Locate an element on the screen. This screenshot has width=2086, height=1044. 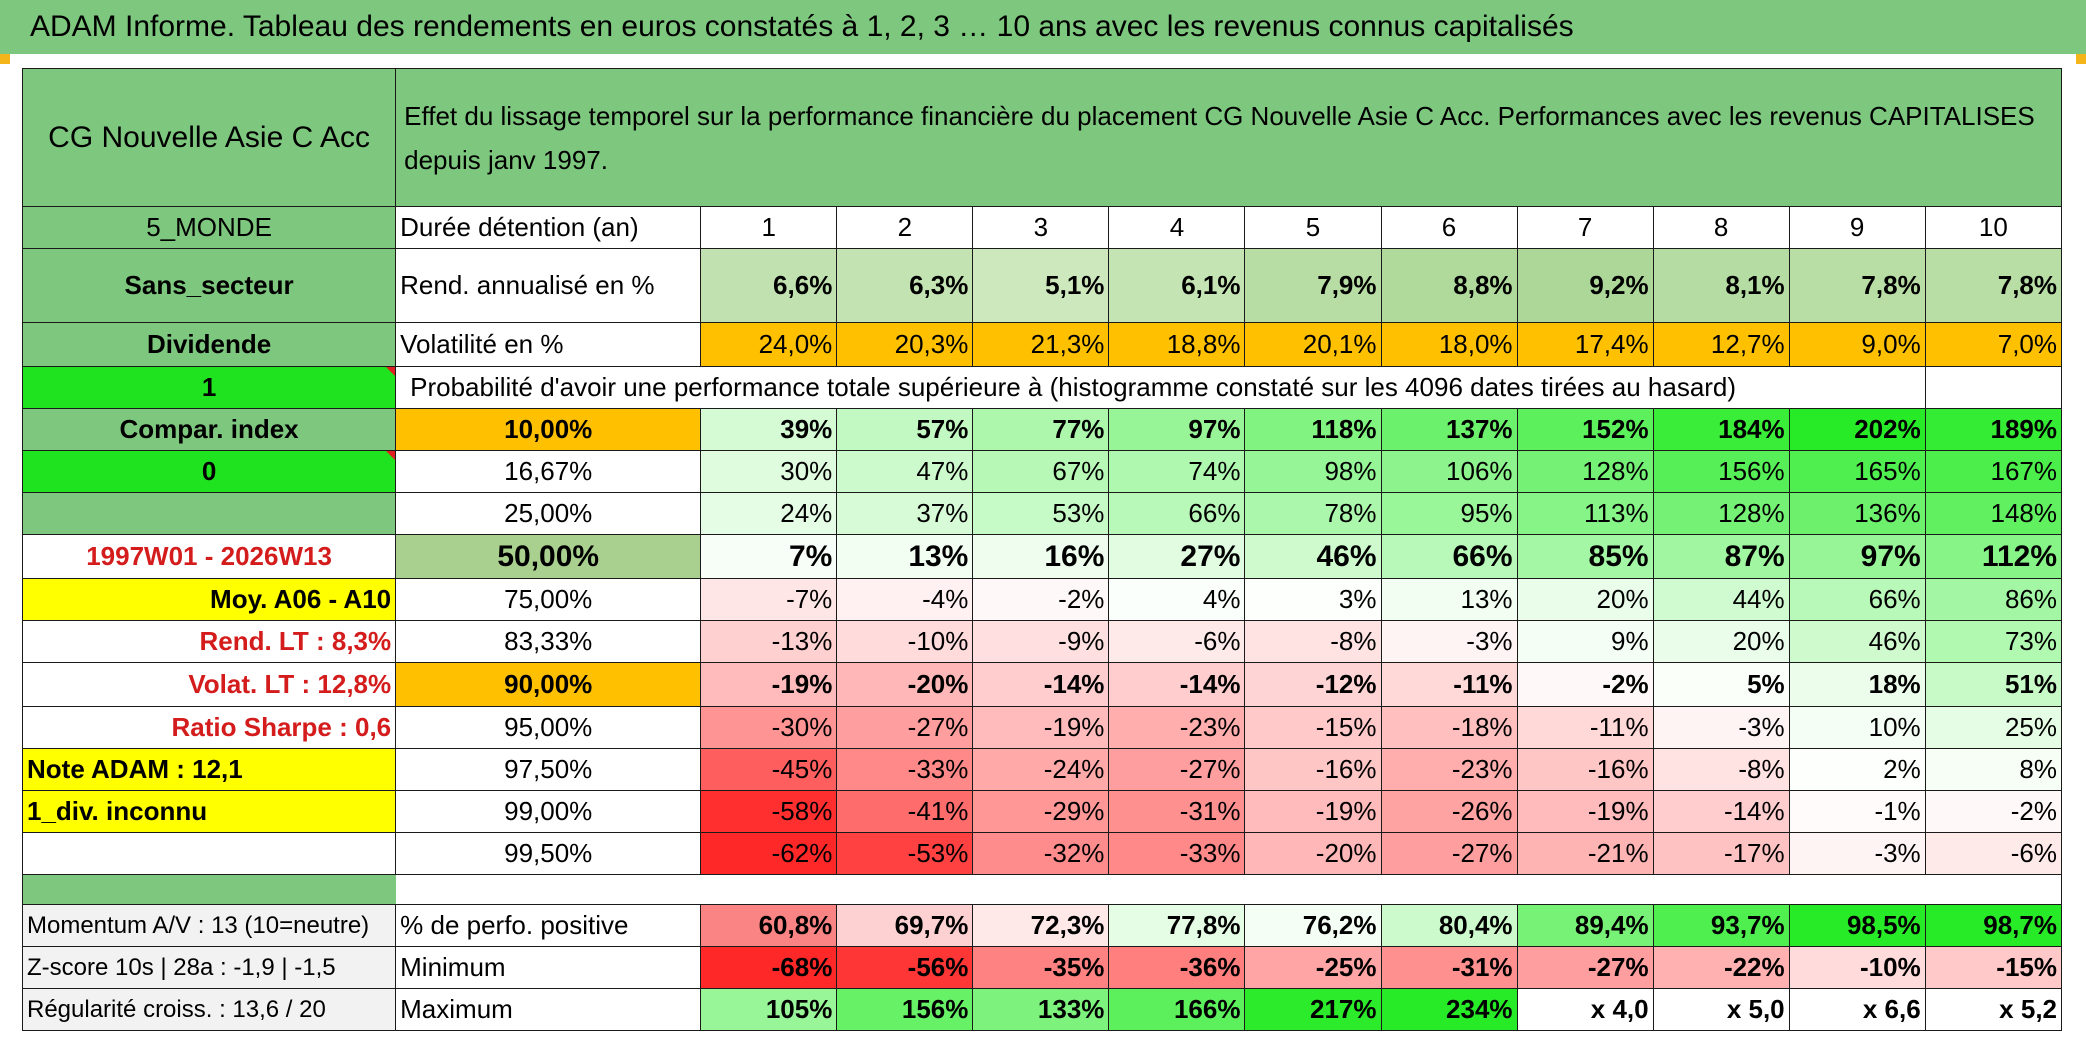
performance-cell: 189% is located at coordinates (1993, 429).